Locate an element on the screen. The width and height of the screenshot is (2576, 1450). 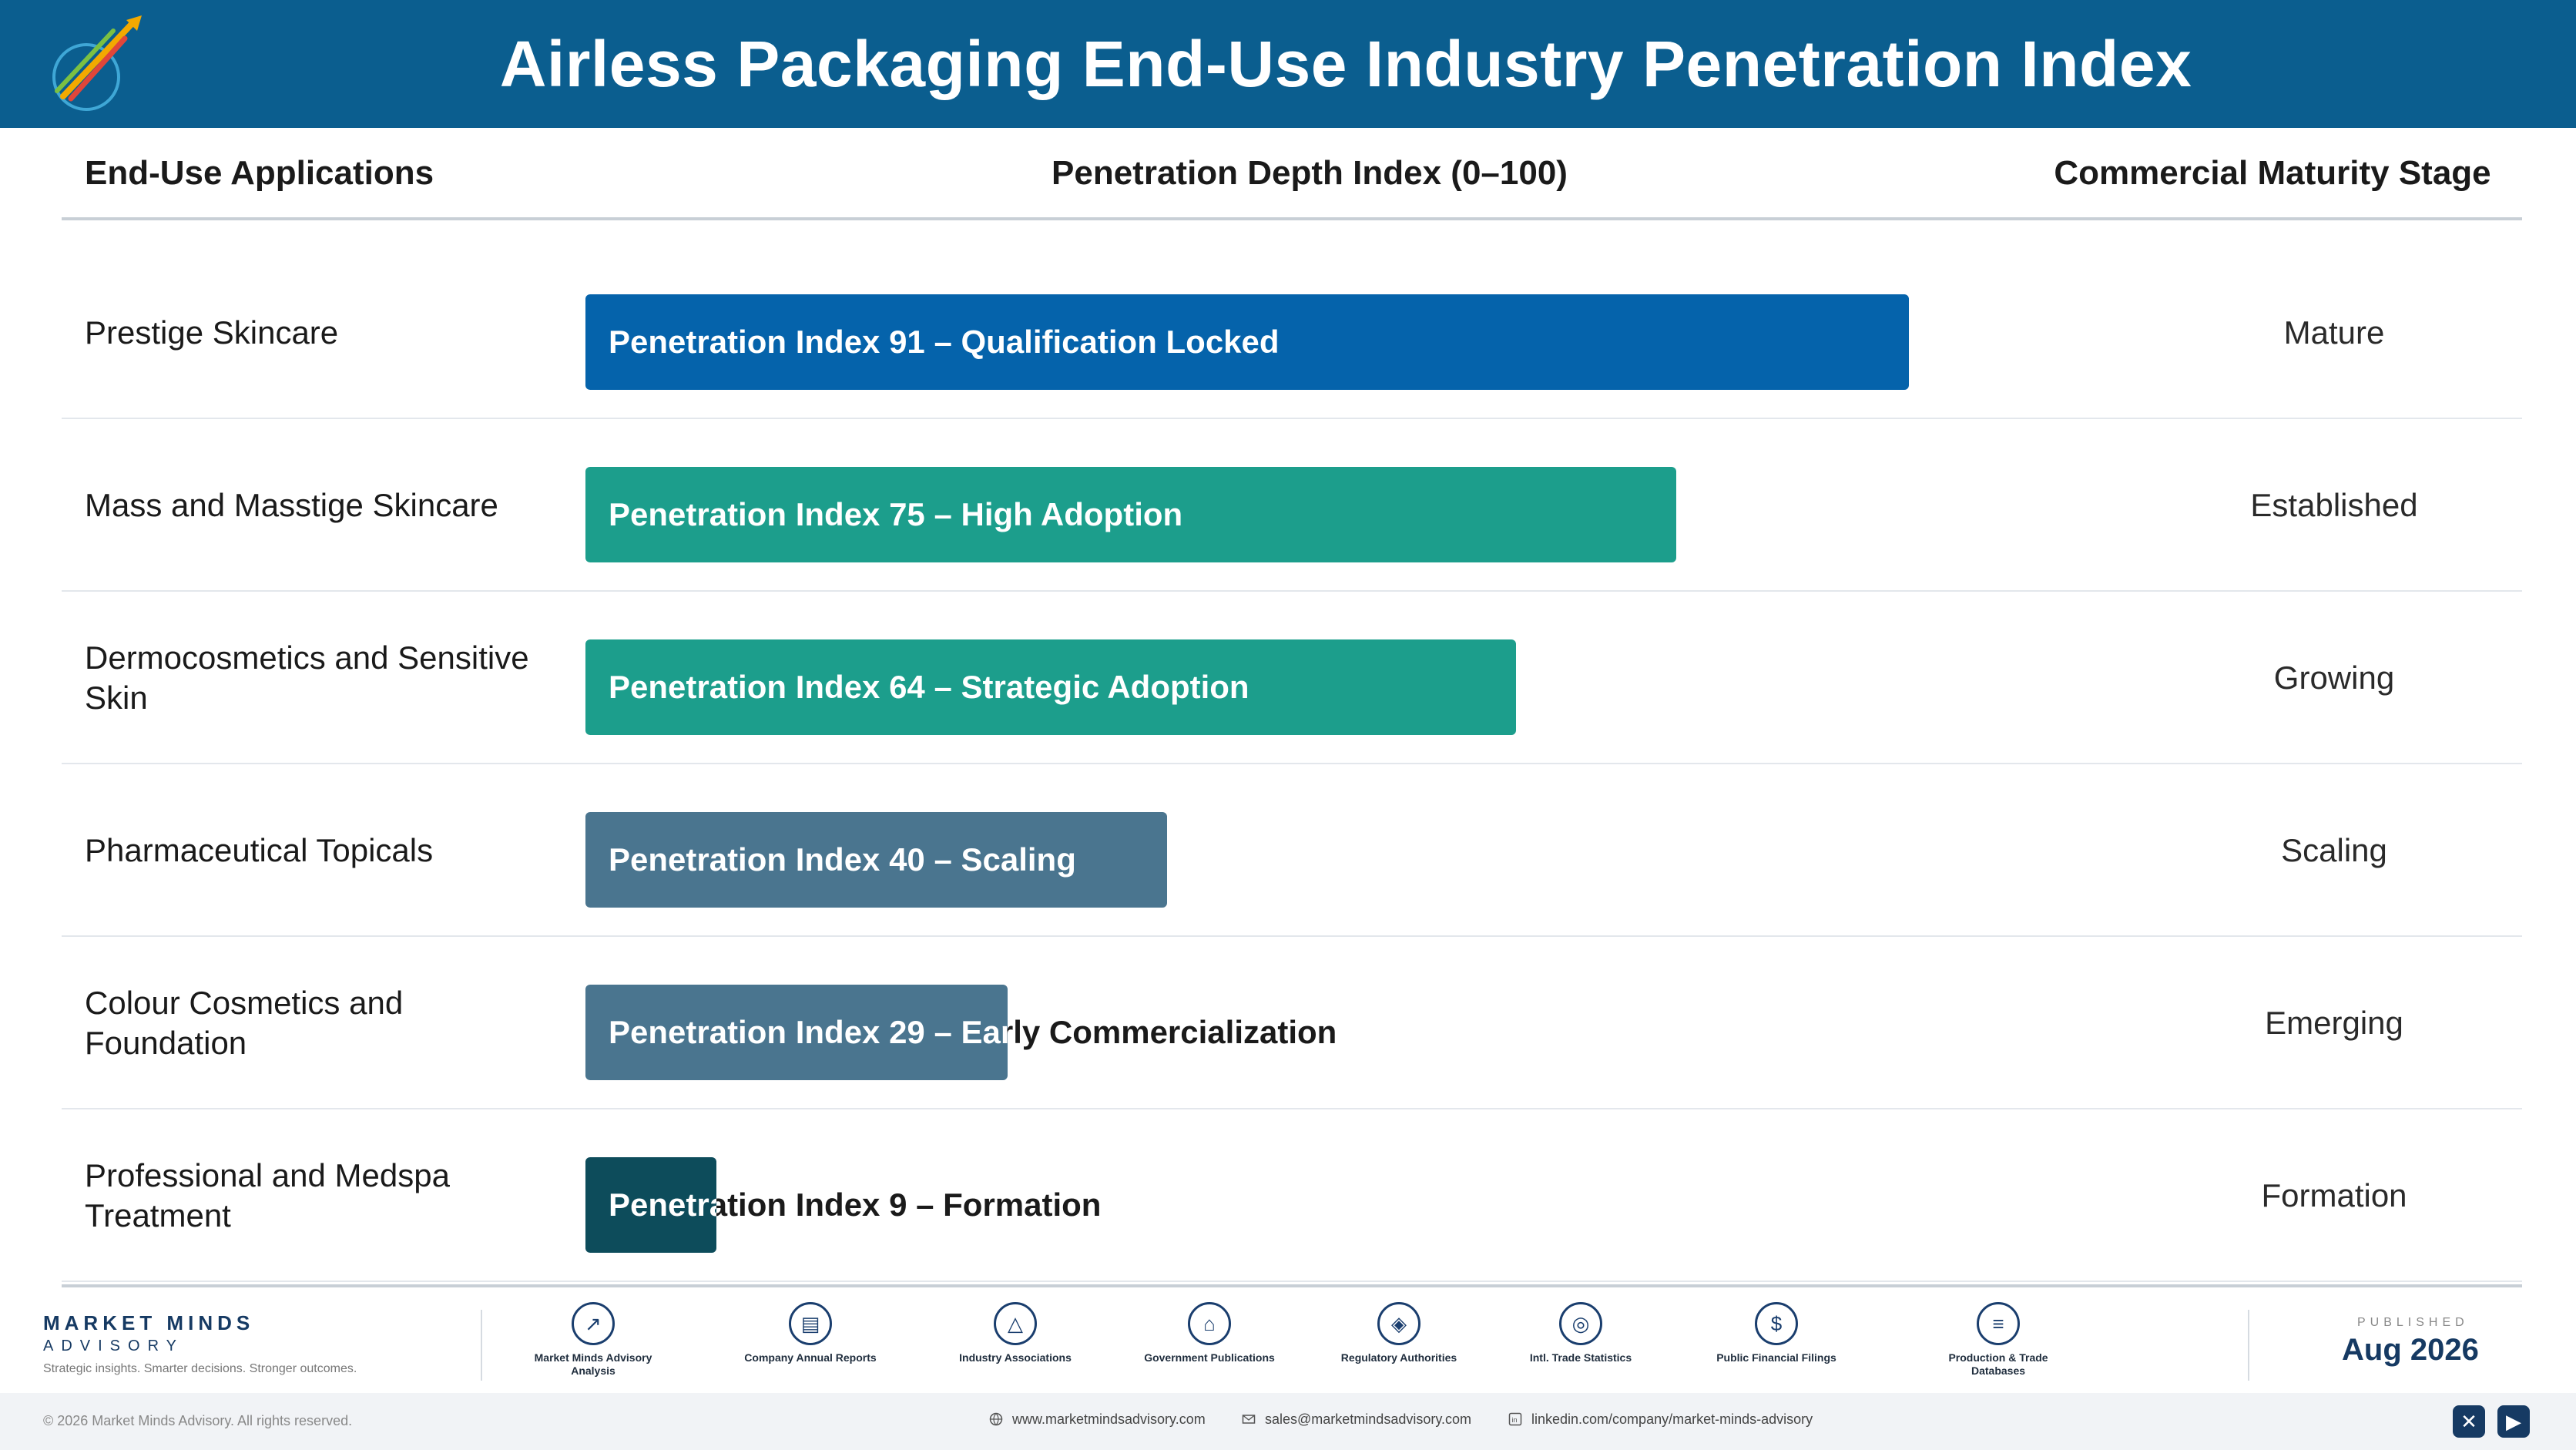
source-item: ≡ Production & Trade Databases is located at coordinates (1998, 1340).